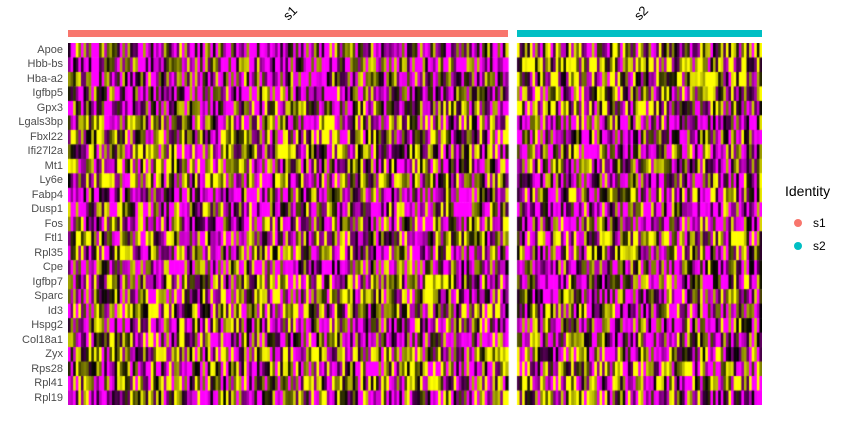 The height and width of the screenshot is (439, 852). Describe the element at coordinates (48, 397) in the screenshot. I see `gene-label-rpl19: Rpl19` at that location.